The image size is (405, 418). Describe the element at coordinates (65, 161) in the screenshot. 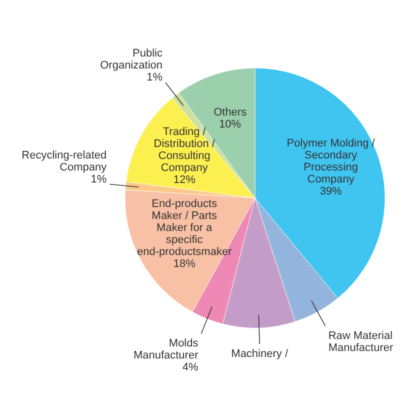

I see `slice-label: Recycling-related Company` at that location.